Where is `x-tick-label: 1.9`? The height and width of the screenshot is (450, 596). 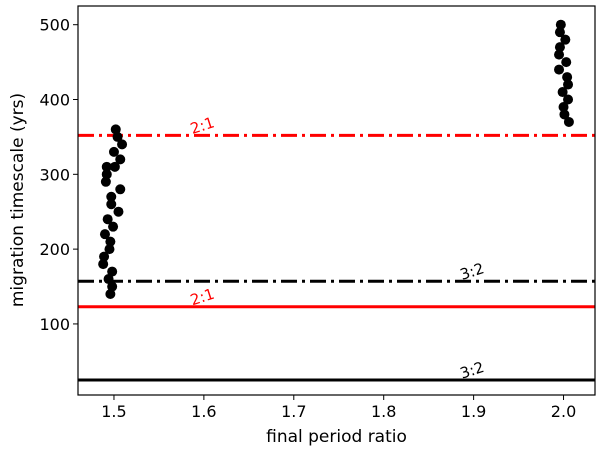
x-tick-label: 1.9 is located at coordinates (473, 411).